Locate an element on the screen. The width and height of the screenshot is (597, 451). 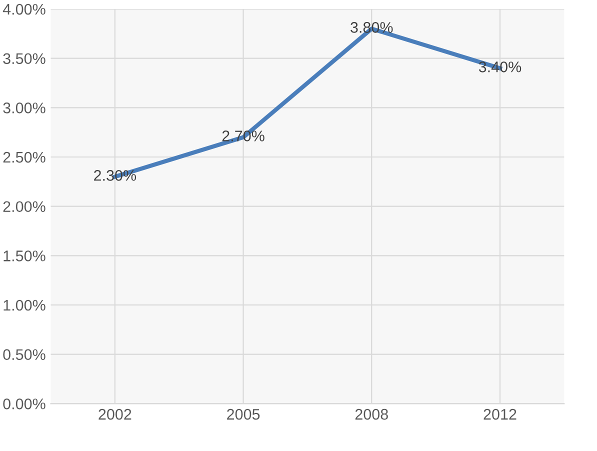
x-tick-label: 2008 is located at coordinates (371, 414).